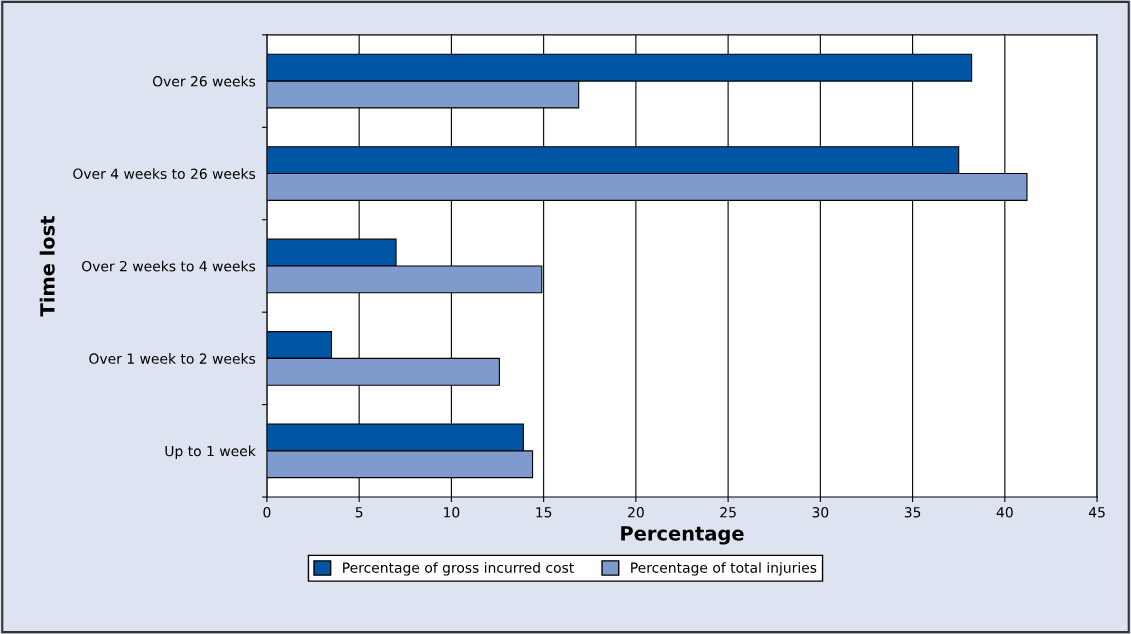 Image resolution: width=1131 pixels, height=634 pixels. I want to click on x-tick-label: 25, so click(728, 512).